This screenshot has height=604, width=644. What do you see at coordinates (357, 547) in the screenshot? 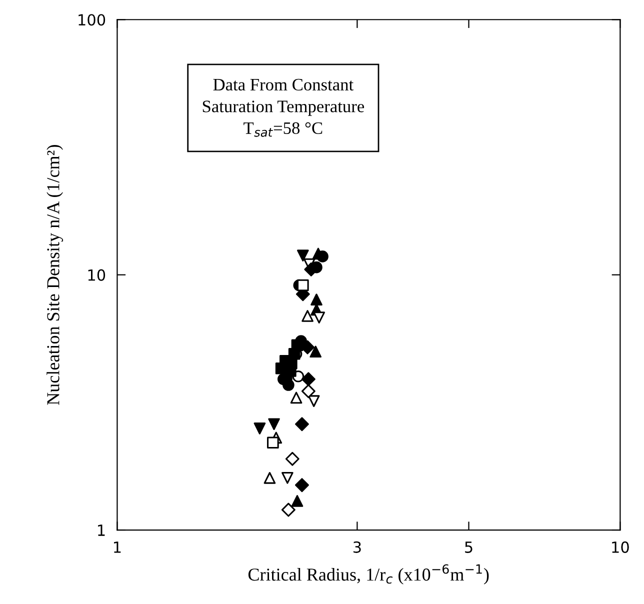
I see `x-tick-label: 3` at bounding box center [357, 547].